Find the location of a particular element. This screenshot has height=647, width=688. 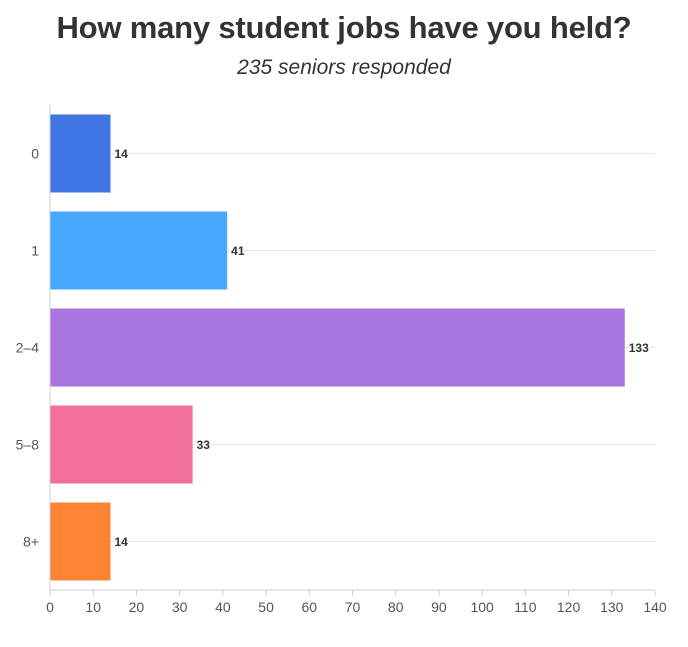

chart-title: How many student jobs have you held? is located at coordinates (344, 27).